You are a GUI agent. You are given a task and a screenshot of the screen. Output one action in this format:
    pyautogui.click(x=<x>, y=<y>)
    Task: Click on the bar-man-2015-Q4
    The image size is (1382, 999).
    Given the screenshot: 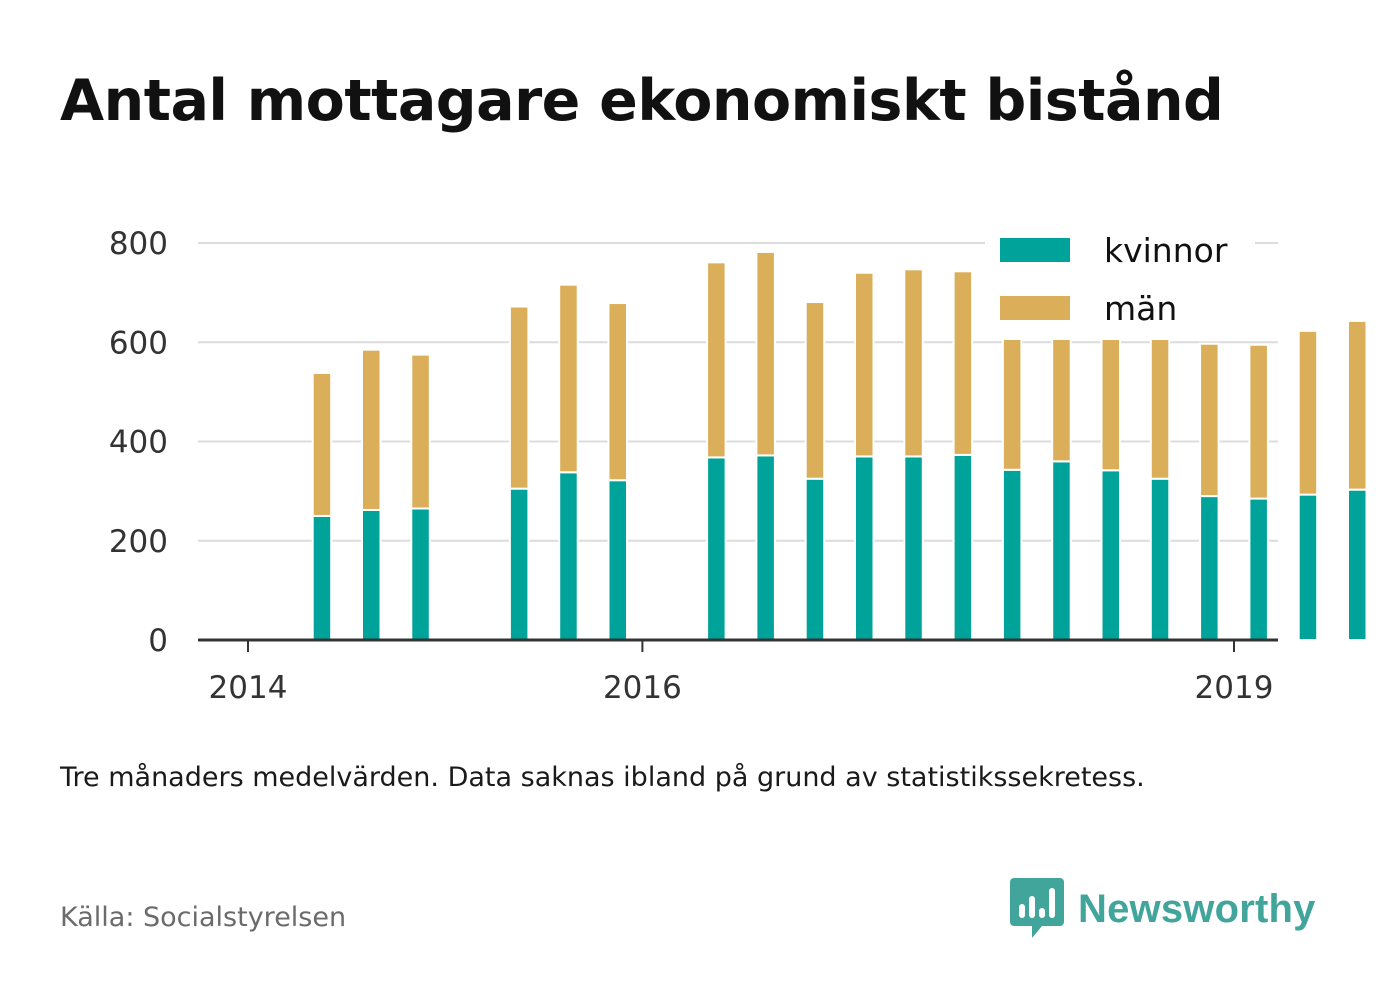 What is the action you would take?
    pyautogui.click(x=617, y=392)
    